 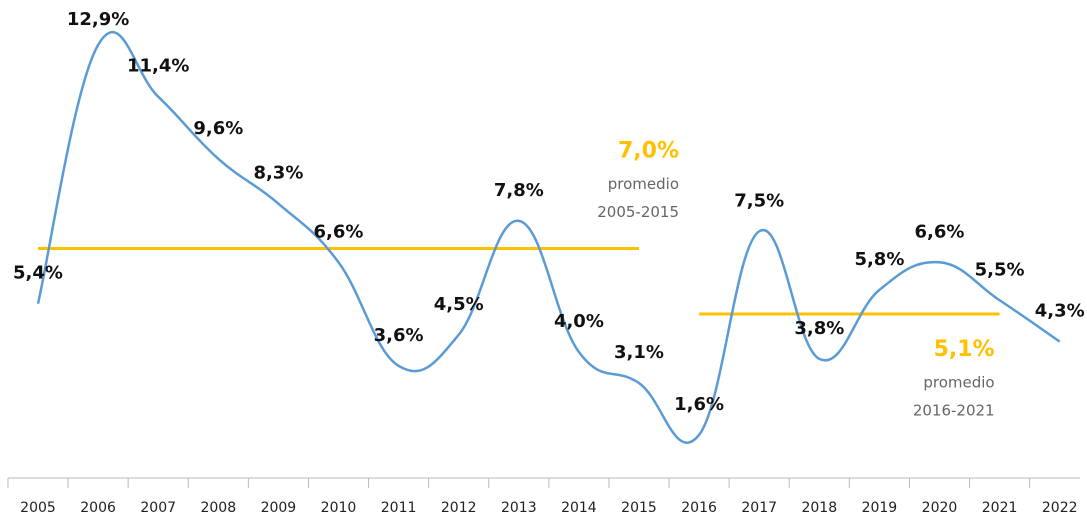 What do you see at coordinates (1000, 269) in the screenshot?
I see `data-label: 5,5%` at bounding box center [1000, 269].